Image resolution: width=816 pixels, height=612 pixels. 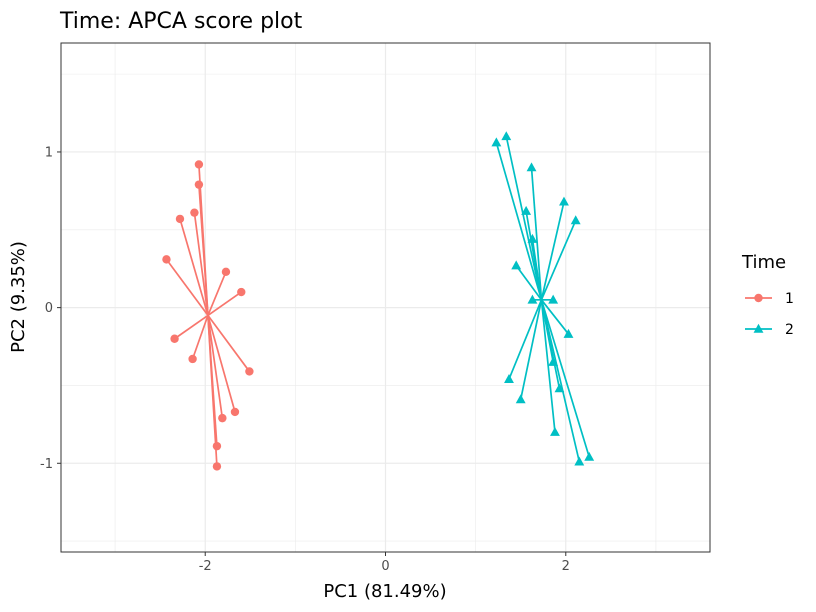 I want to click on y-tick-label: 1, so click(x=49, y=152).